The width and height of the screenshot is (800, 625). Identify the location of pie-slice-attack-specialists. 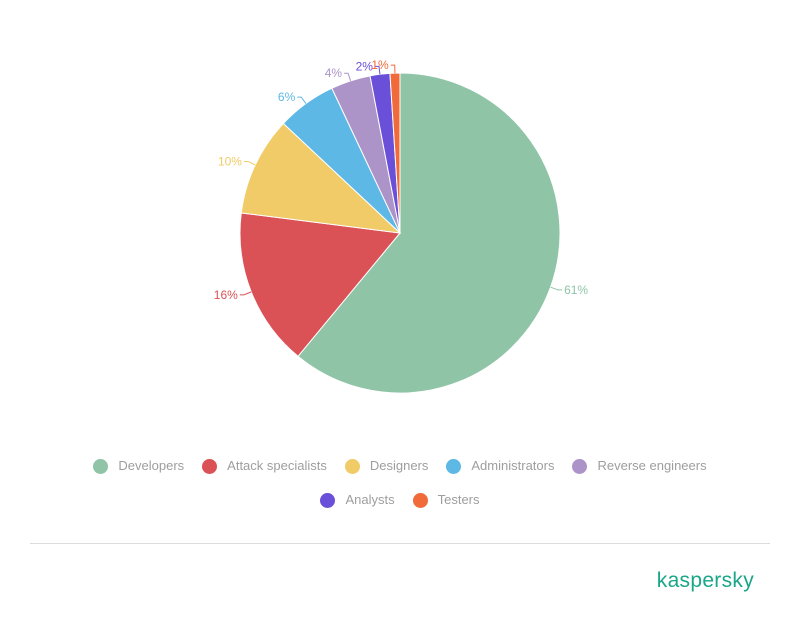
(320, 284).